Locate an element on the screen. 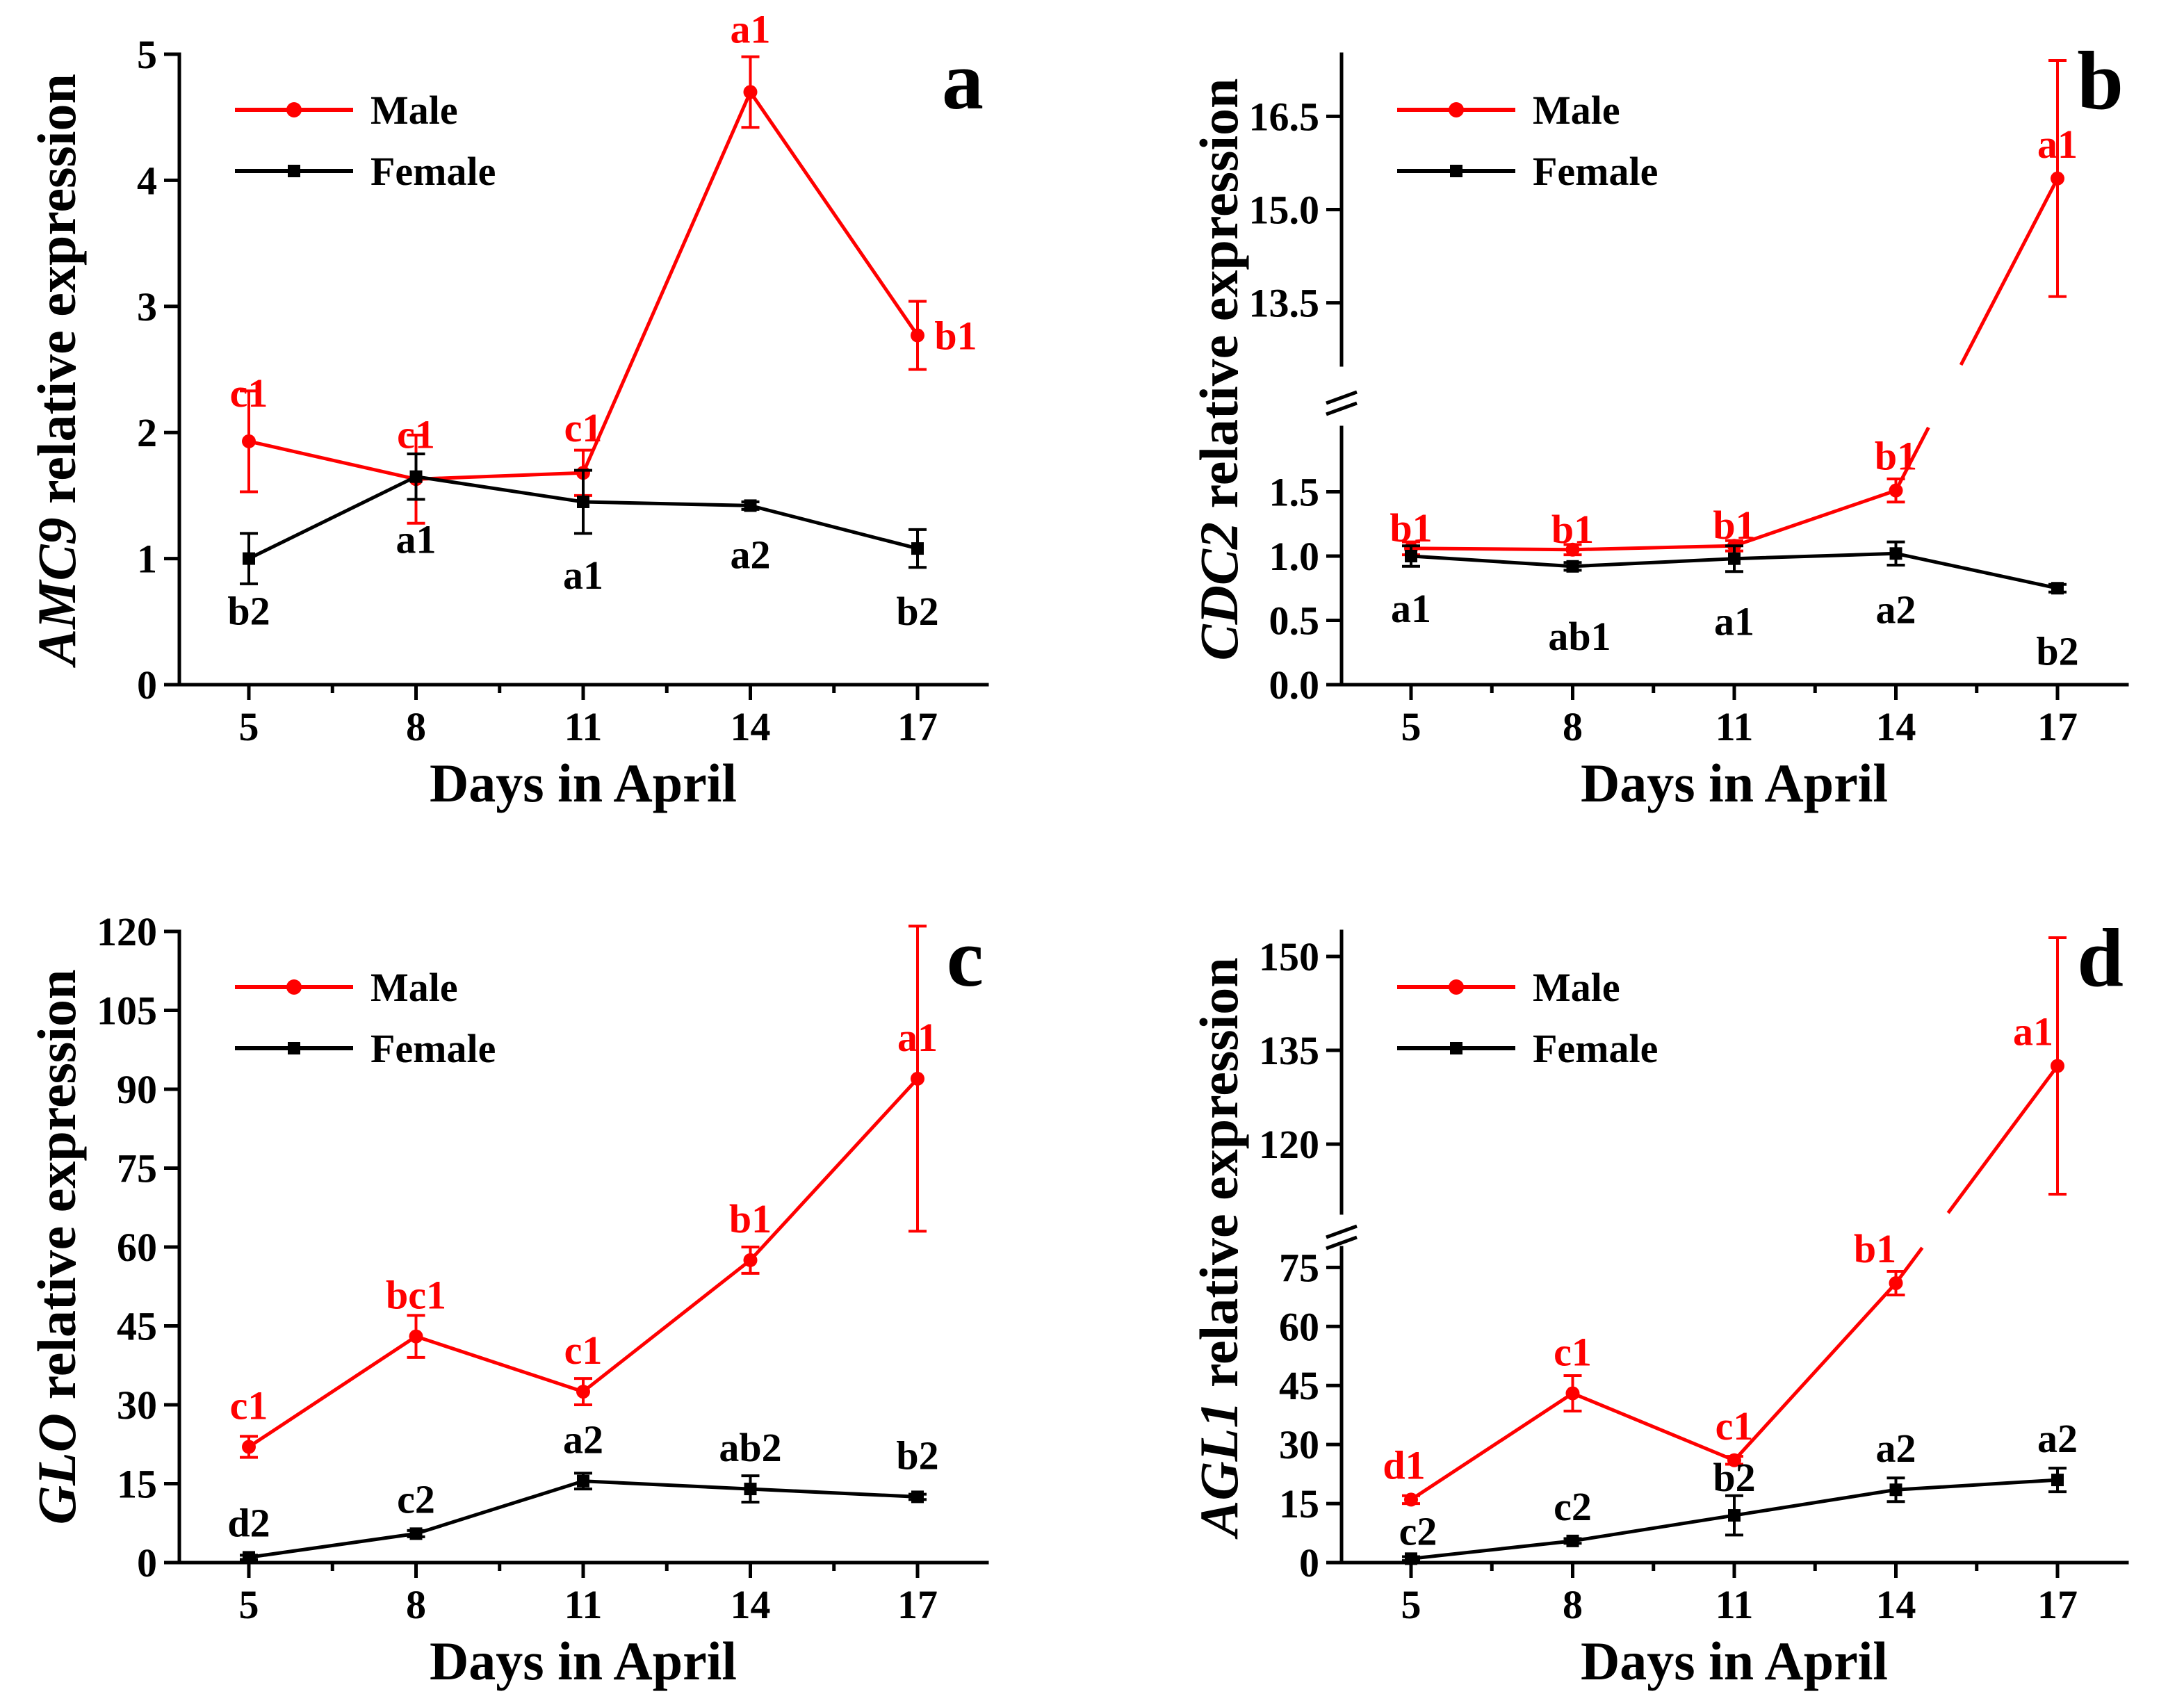 This screenshot has width=2184, height=1703. y-tick-label: 0.0 is located at coordinates (1294, 685).